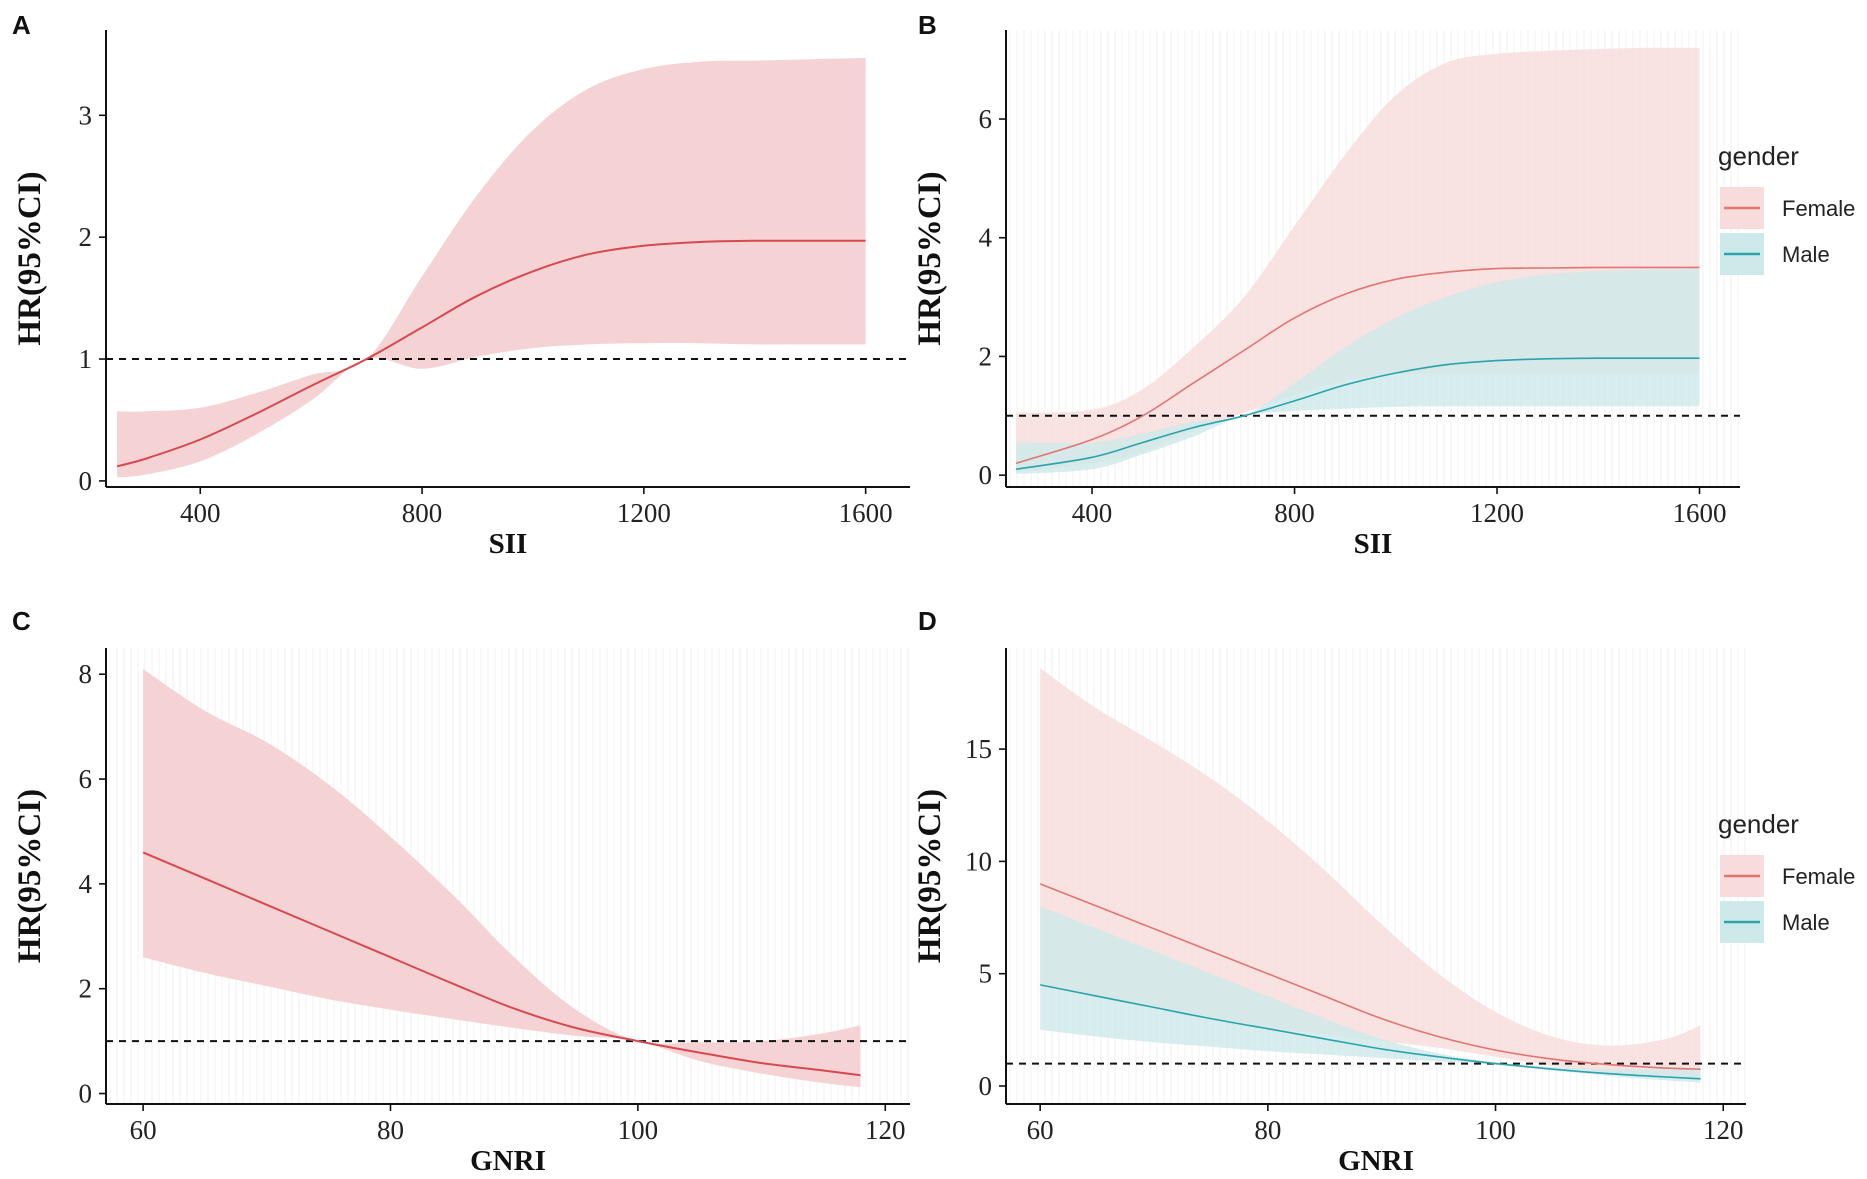 This screenshot has height=1179, width=1867. Describe the element at coordinates (86, 359) in the screenshot. I see `y-tick-label: 1` at that location.